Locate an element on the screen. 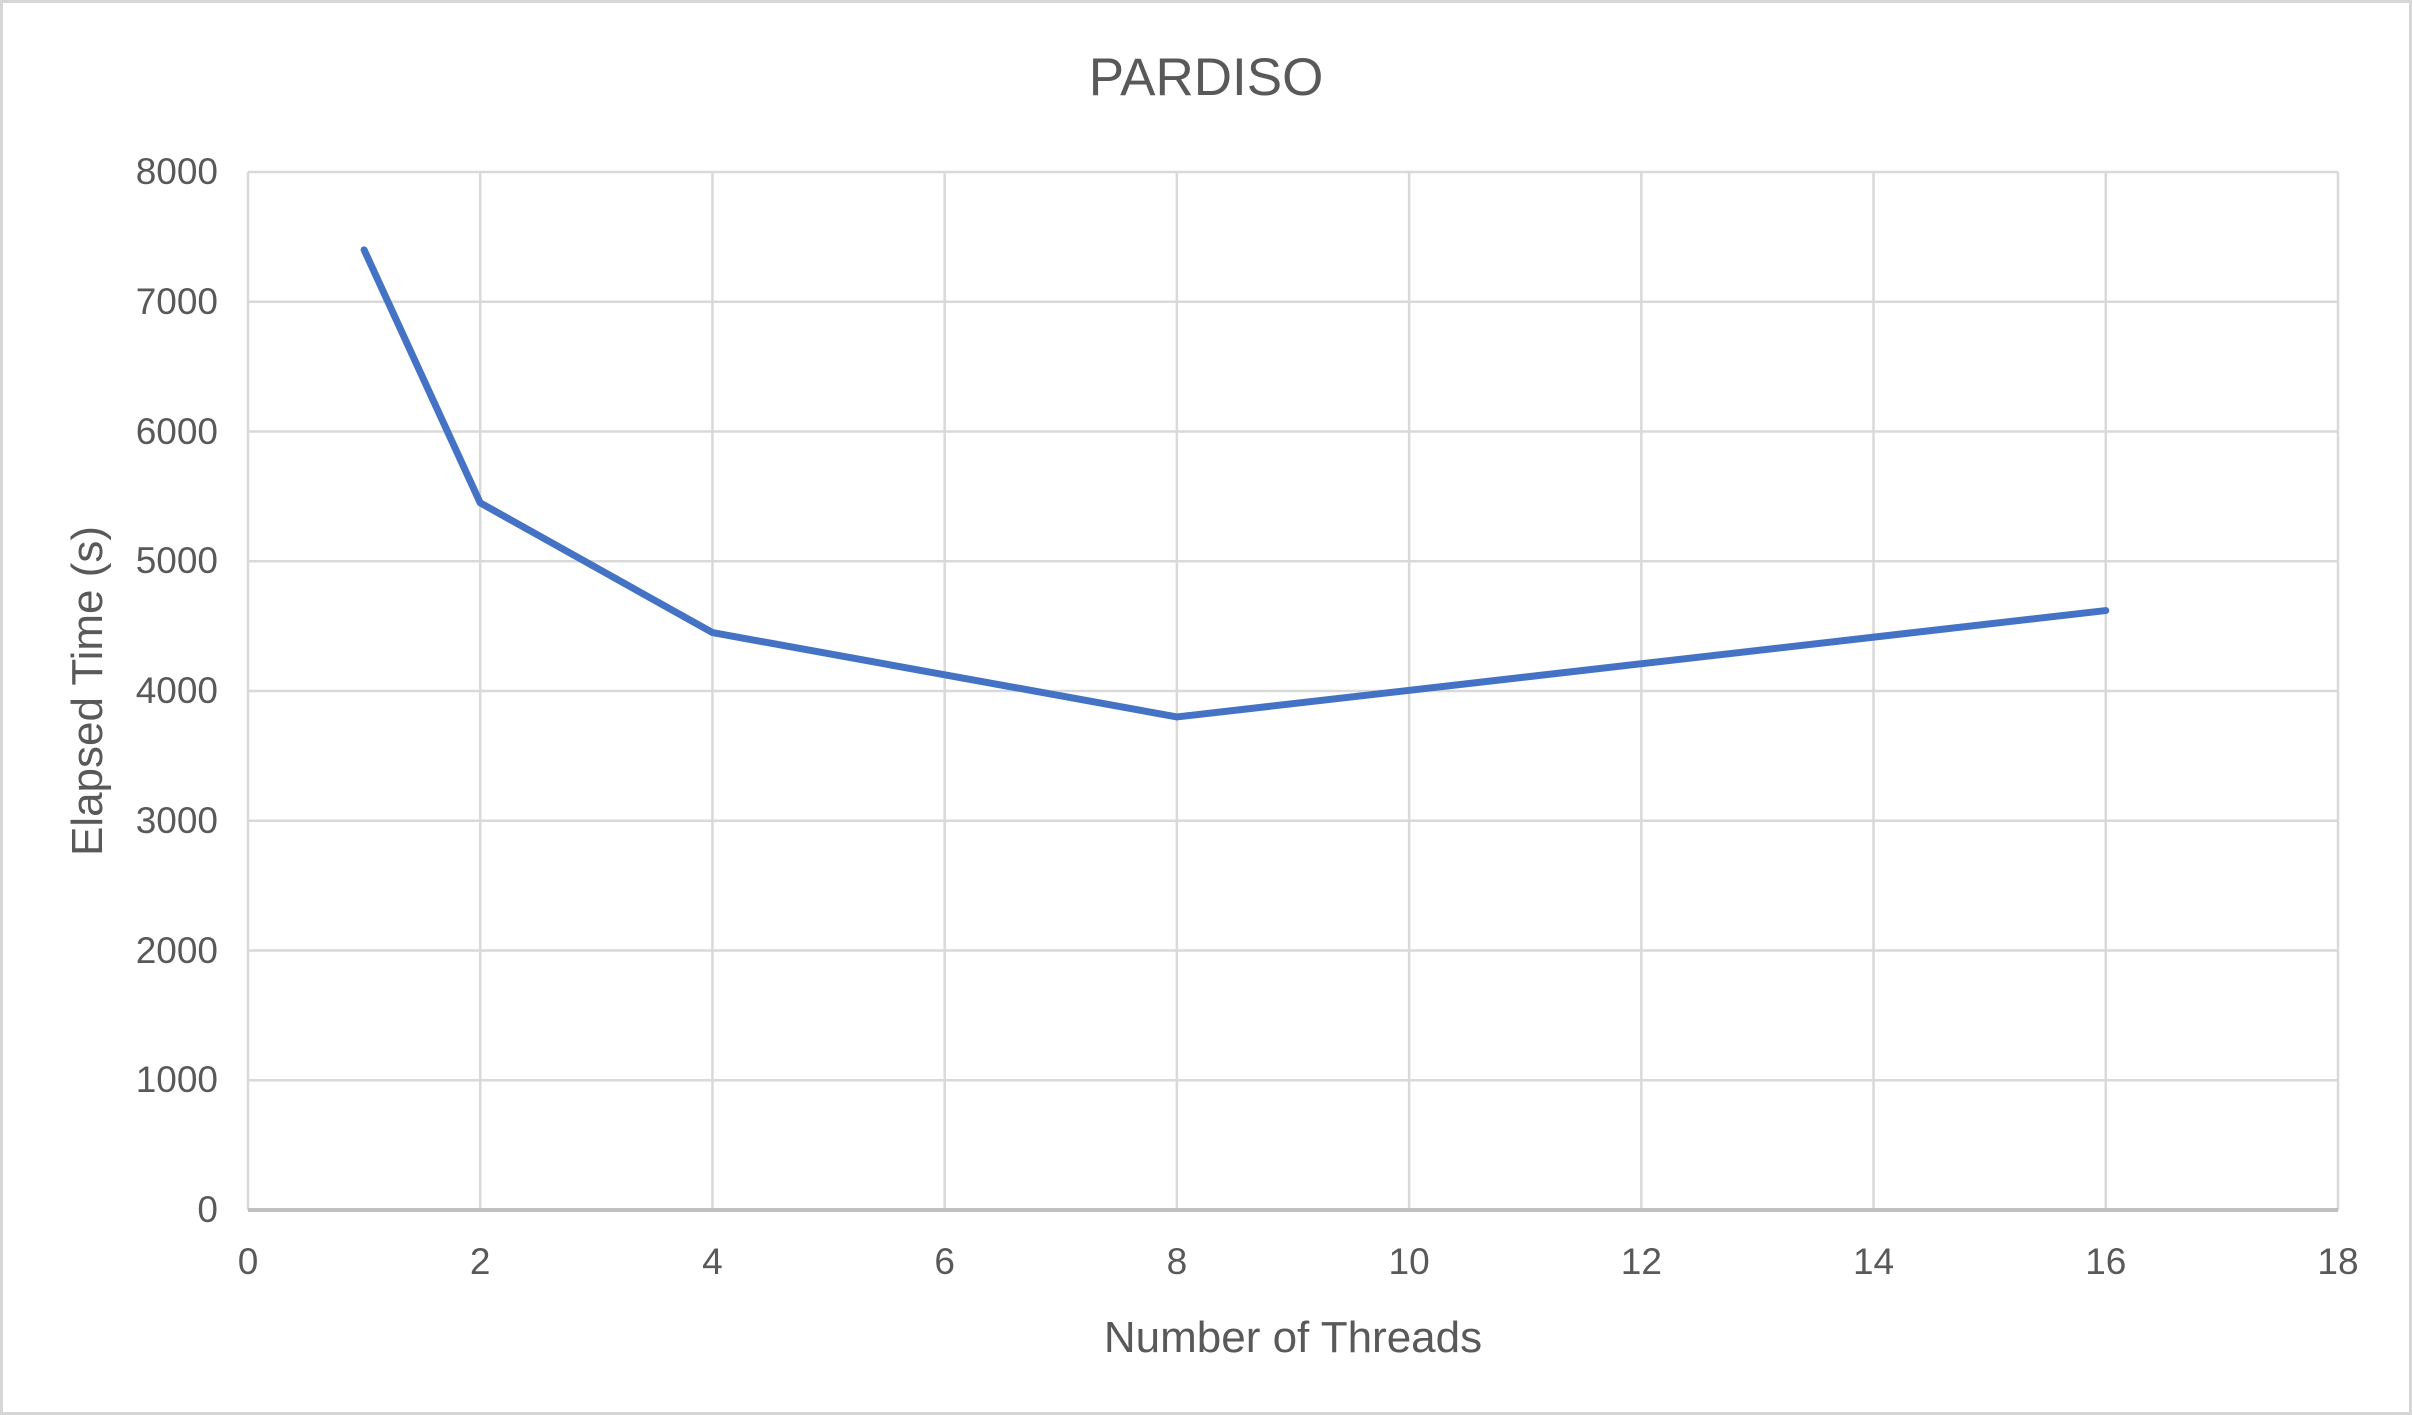  x-tick-label: 10 is located at coordinates (1409, 1261).